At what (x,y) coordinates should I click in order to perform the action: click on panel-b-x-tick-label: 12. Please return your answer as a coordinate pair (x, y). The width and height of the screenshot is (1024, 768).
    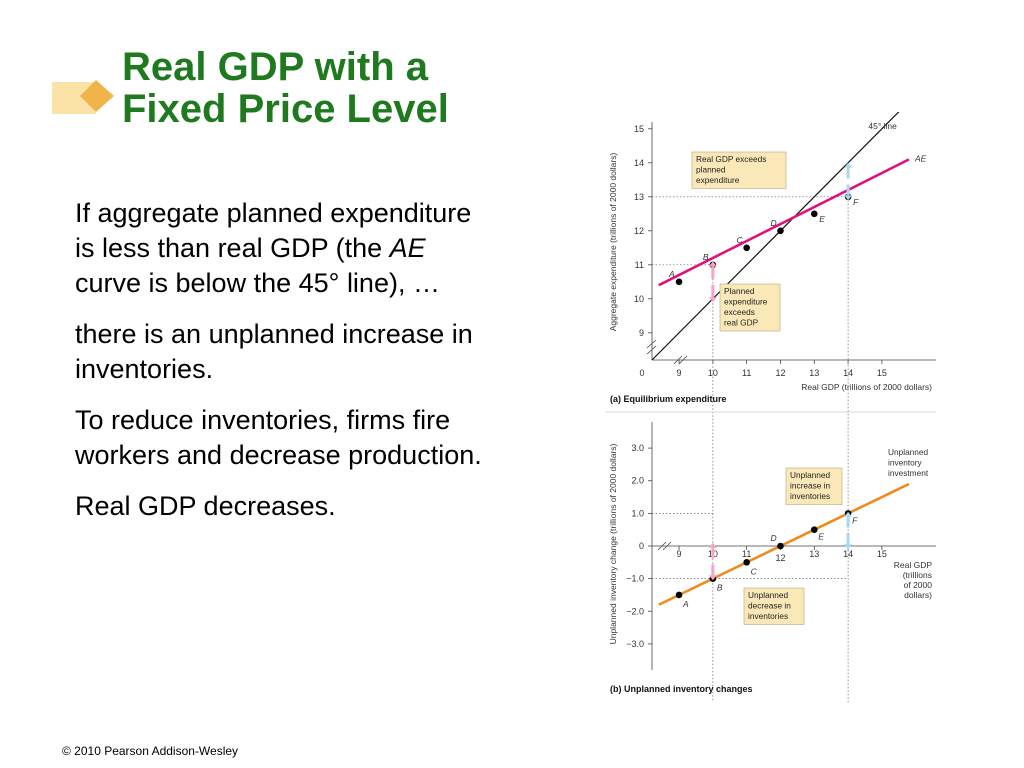
    Looking at the image, I should click on (780, 558).